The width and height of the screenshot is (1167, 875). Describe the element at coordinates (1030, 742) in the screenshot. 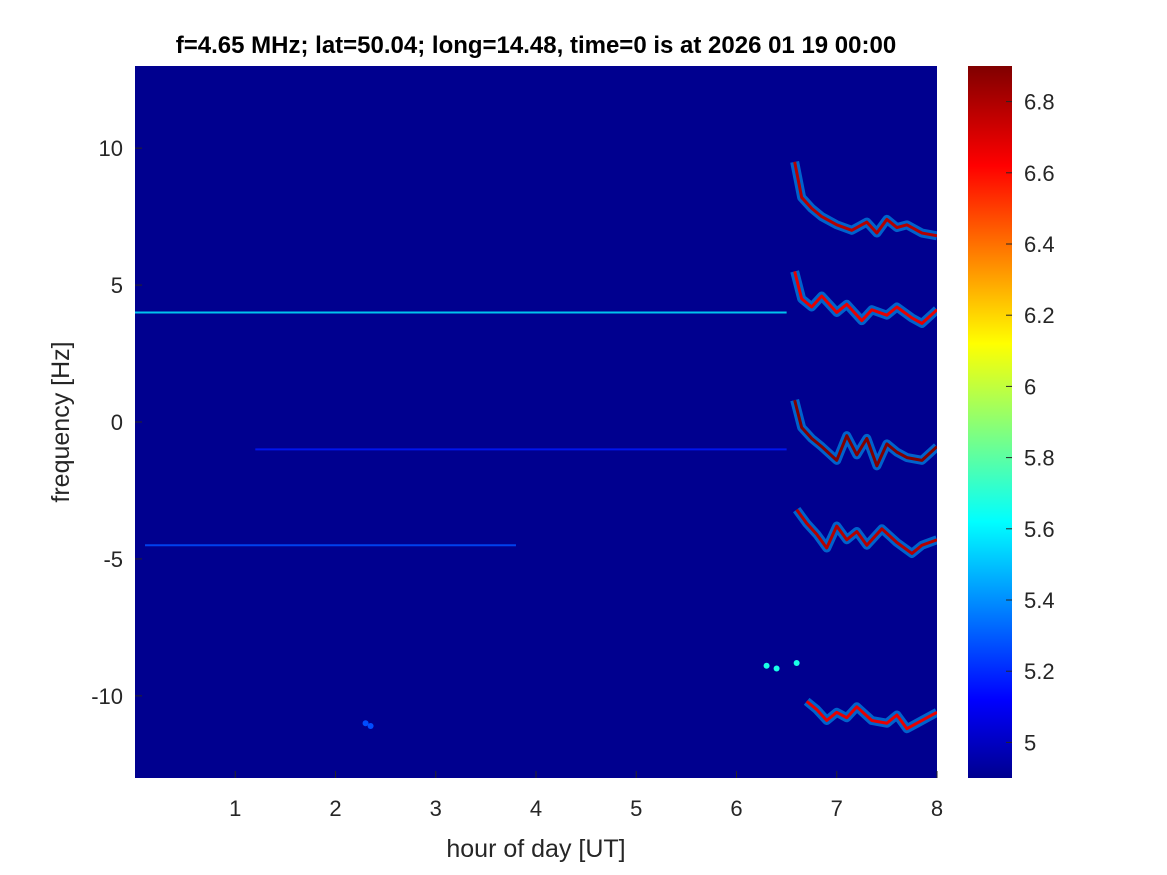

I see `colorbar-tick-label: 5` at that location.